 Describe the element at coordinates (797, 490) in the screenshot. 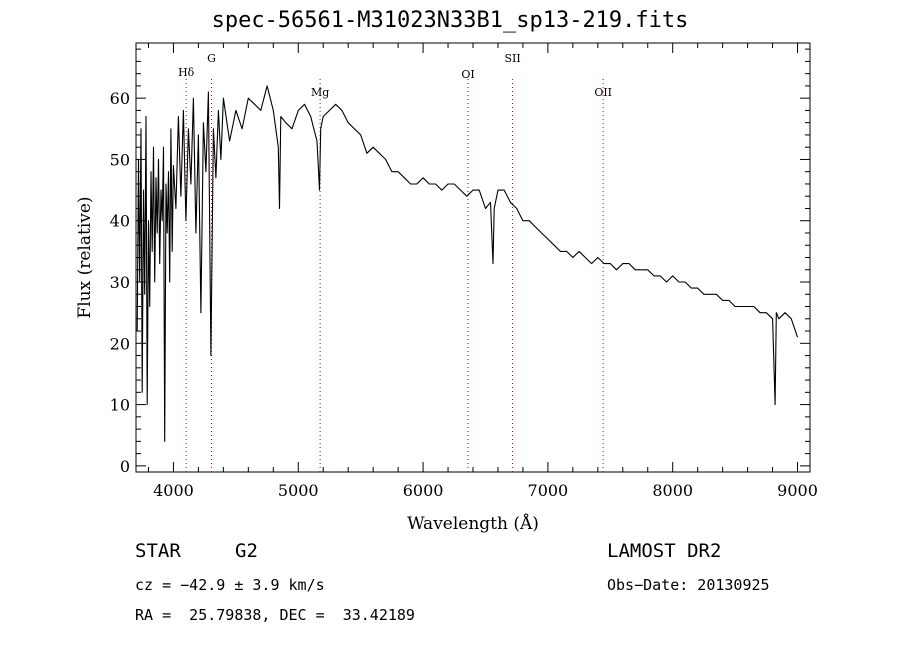

I see `x-tick-label: 9000` at that location.